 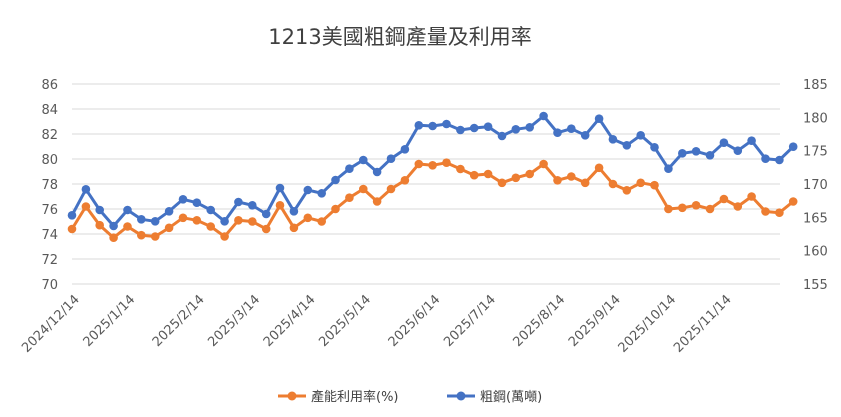 What do you see at coordinates (494, 397) in the screenshot?
I see `legend-item-crude-steel: 粗鋼(萬噸)` at bounding box center [494, 397].